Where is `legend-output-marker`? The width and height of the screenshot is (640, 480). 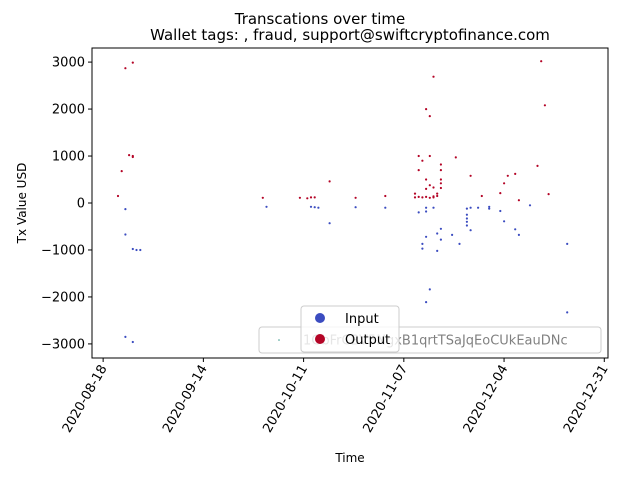 legend-output-marker is located at coordinates (320, 339).